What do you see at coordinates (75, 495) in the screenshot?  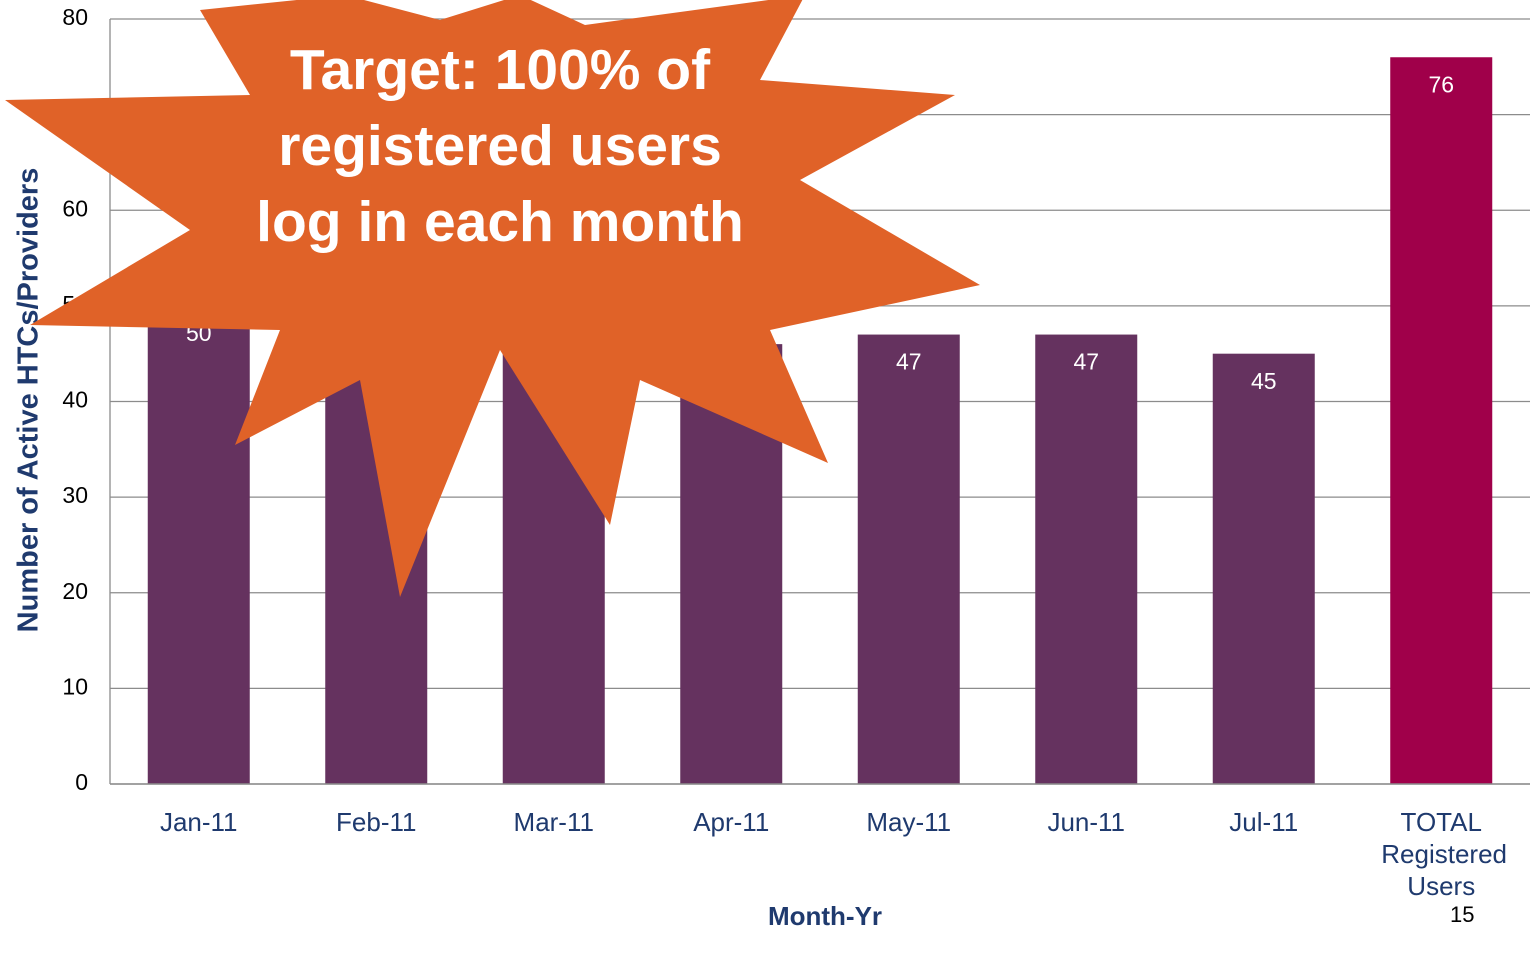 I see `y-tick-label: 30` at bounding box center [75, 495].